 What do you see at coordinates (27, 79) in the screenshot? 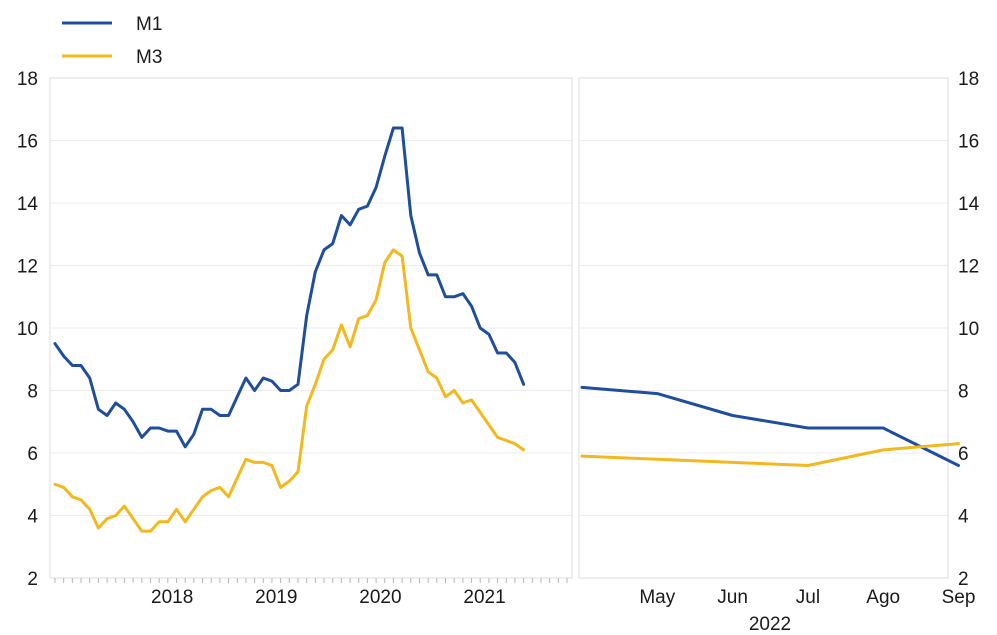
I see `y-tick-label-left: 18` at bounding box center [27, 79].